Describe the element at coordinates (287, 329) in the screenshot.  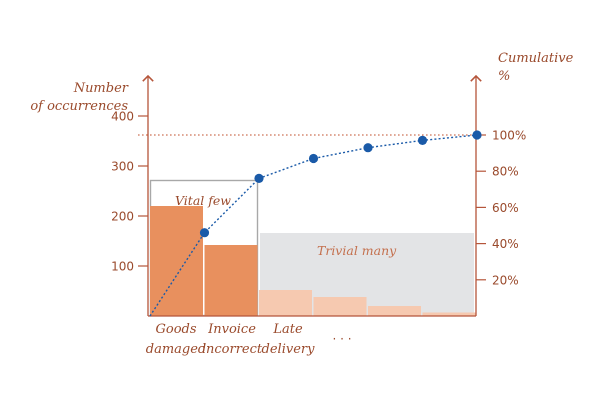
I see `category-label-late-line1: Late` at that location.